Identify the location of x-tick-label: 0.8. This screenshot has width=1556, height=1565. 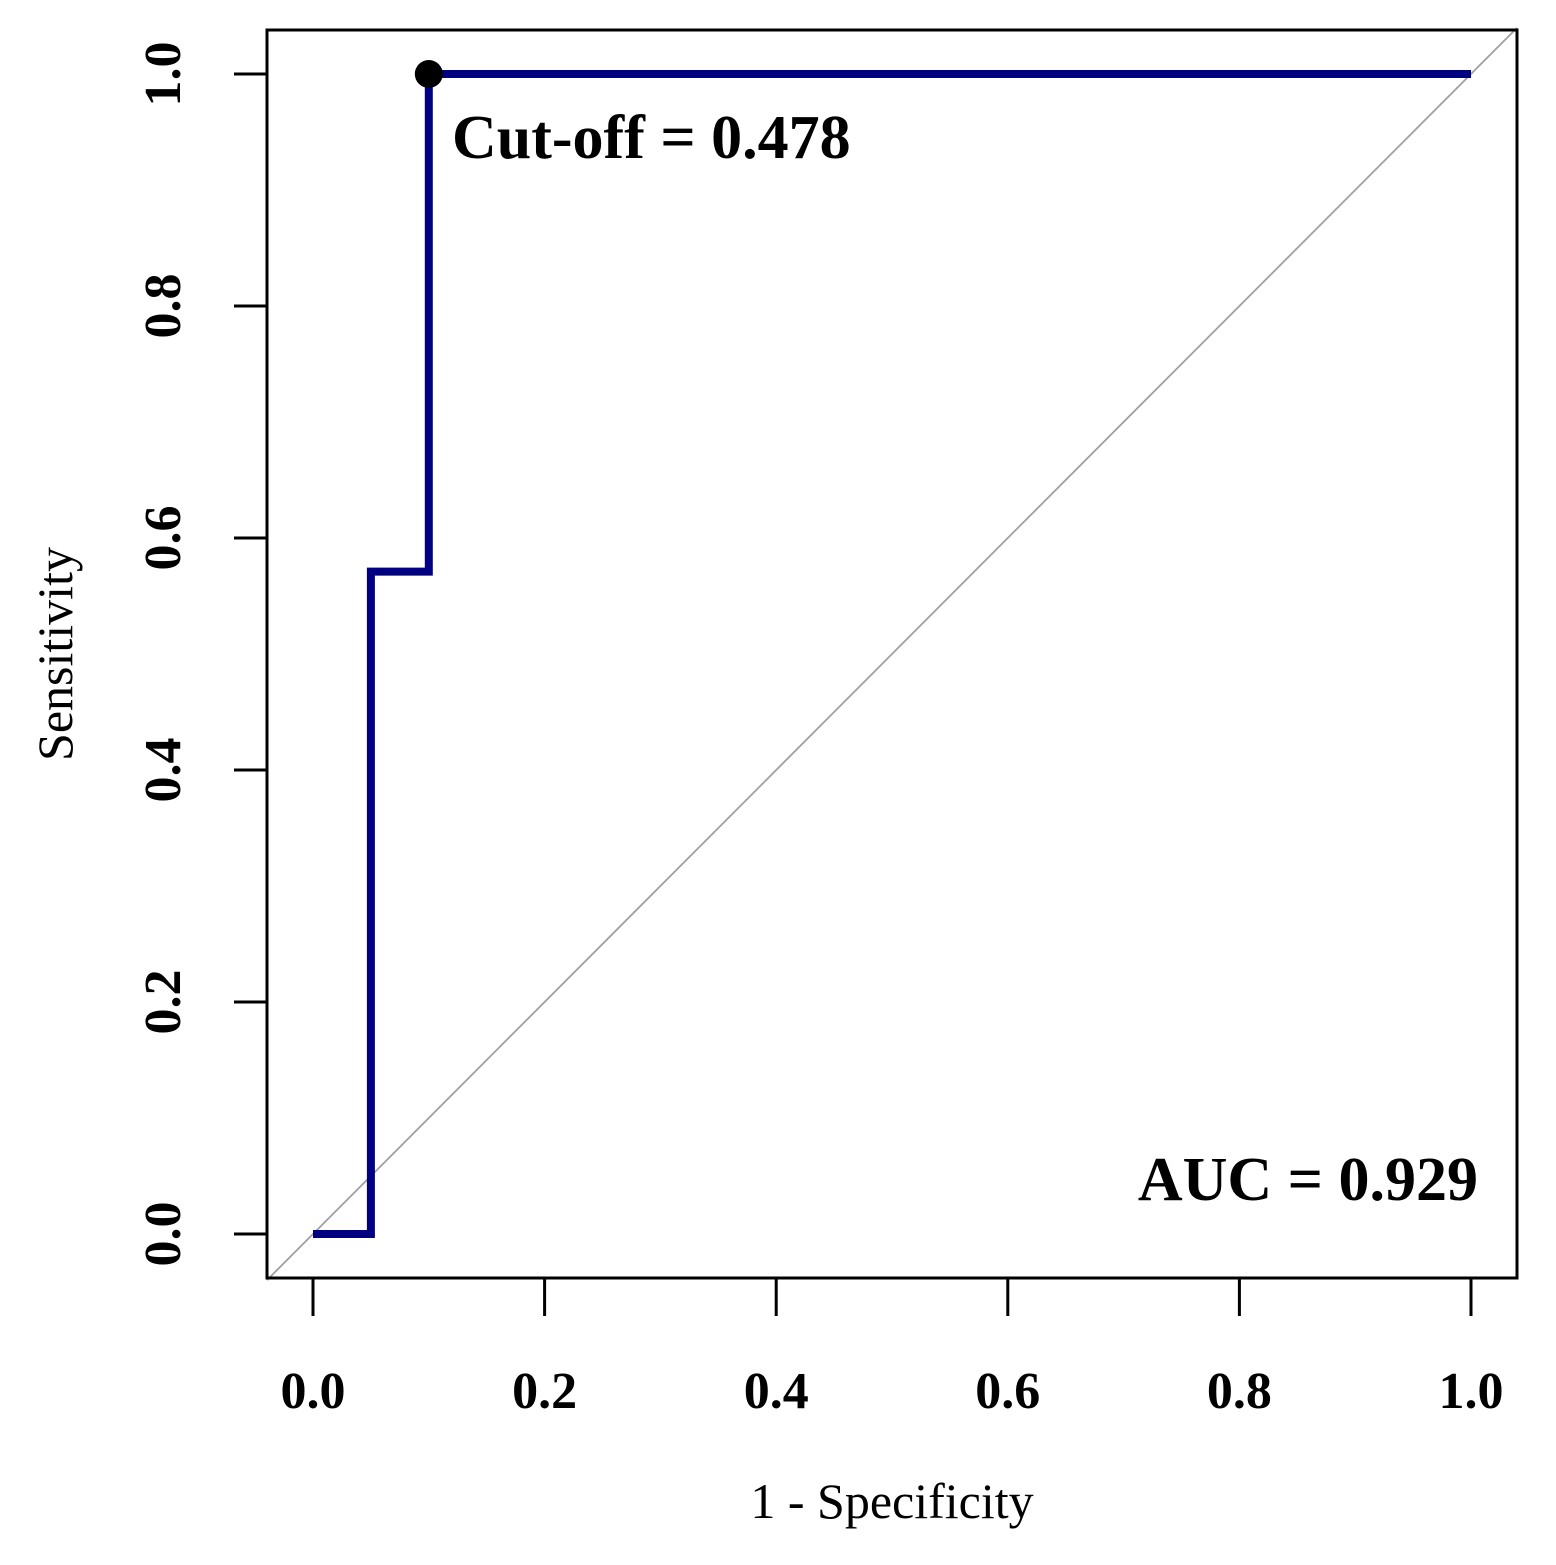
(1239, 1391).